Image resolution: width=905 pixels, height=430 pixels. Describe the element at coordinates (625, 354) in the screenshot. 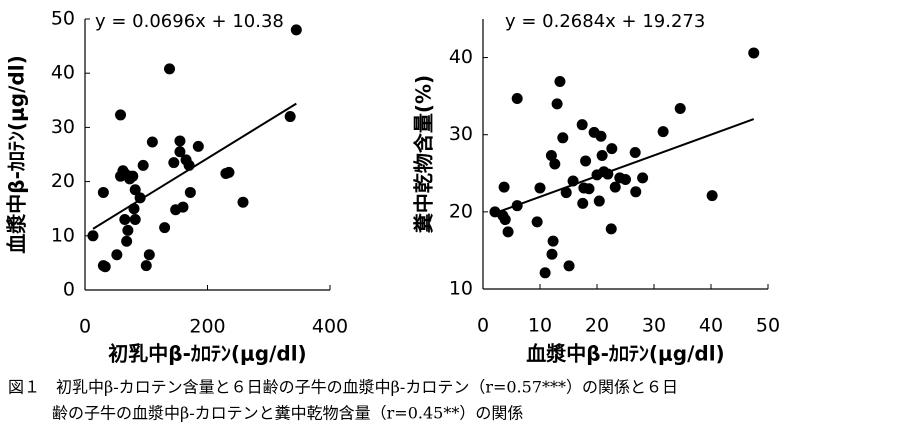

I see `x-axis-label: 血漿中β-ｶﾛﾃﾝ(μg/dl)` at that location.